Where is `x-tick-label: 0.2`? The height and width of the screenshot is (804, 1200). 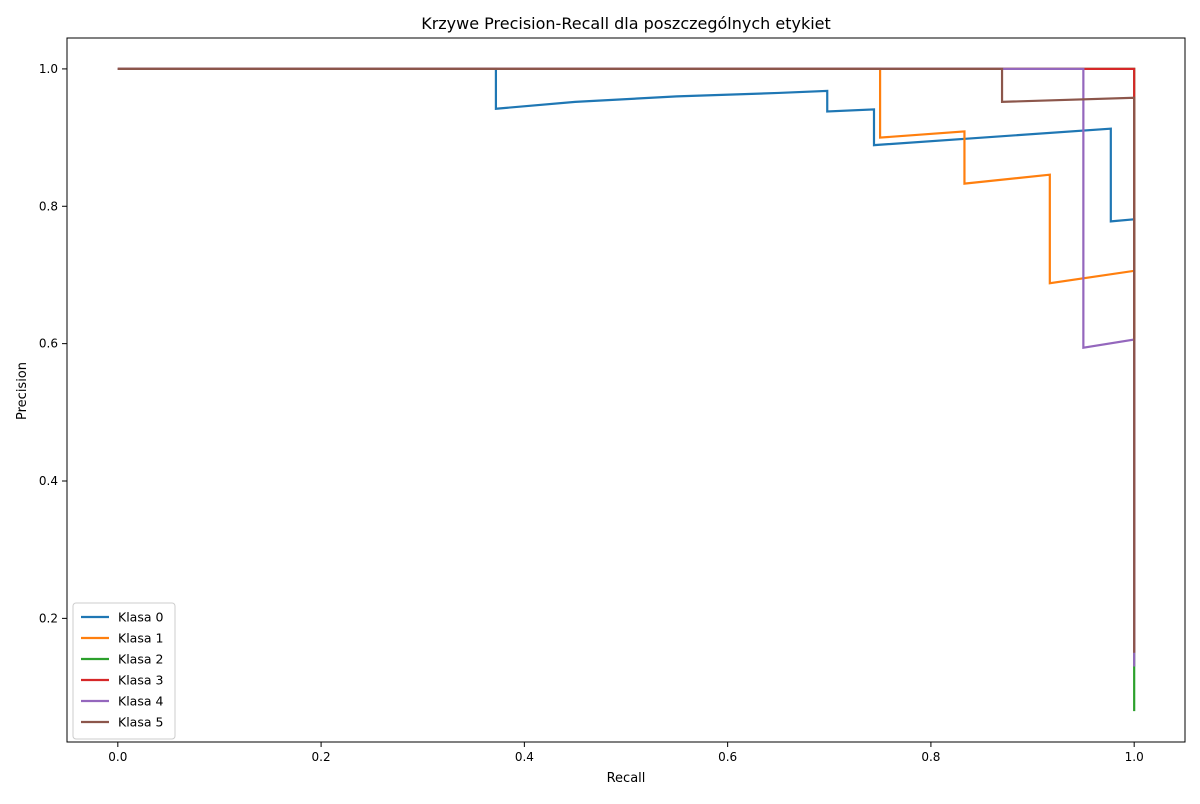
x-tick-label: 0.2 is located at coordinates (321, 757).